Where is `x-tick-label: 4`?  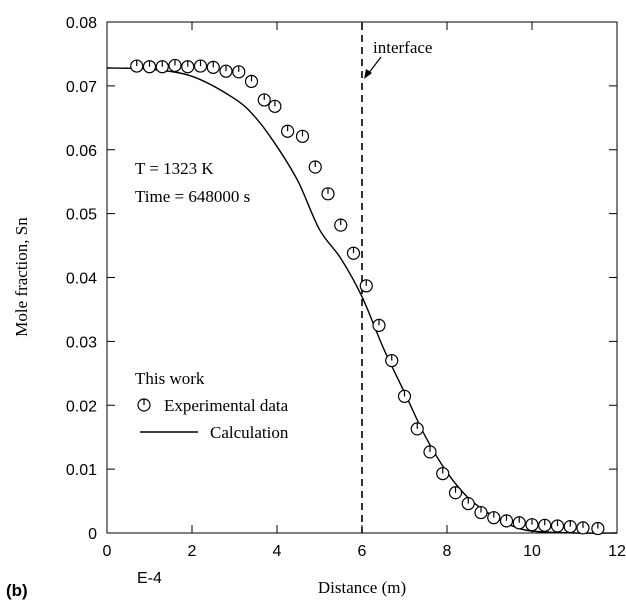
x-tick-label: 4 is located at coordinates (277, 551).